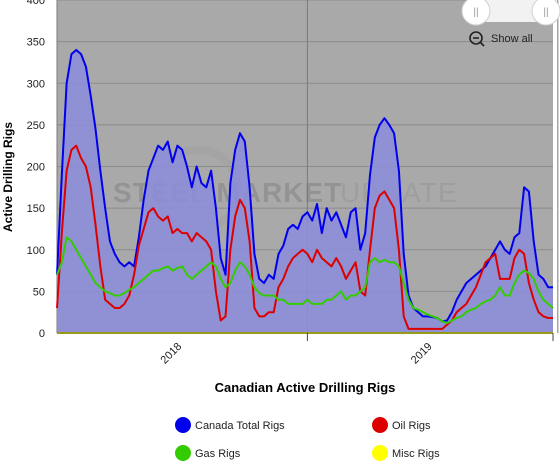 This screenshot has height=466, width=560. I want to click on y-tick-label: 200, so click(36, 168).